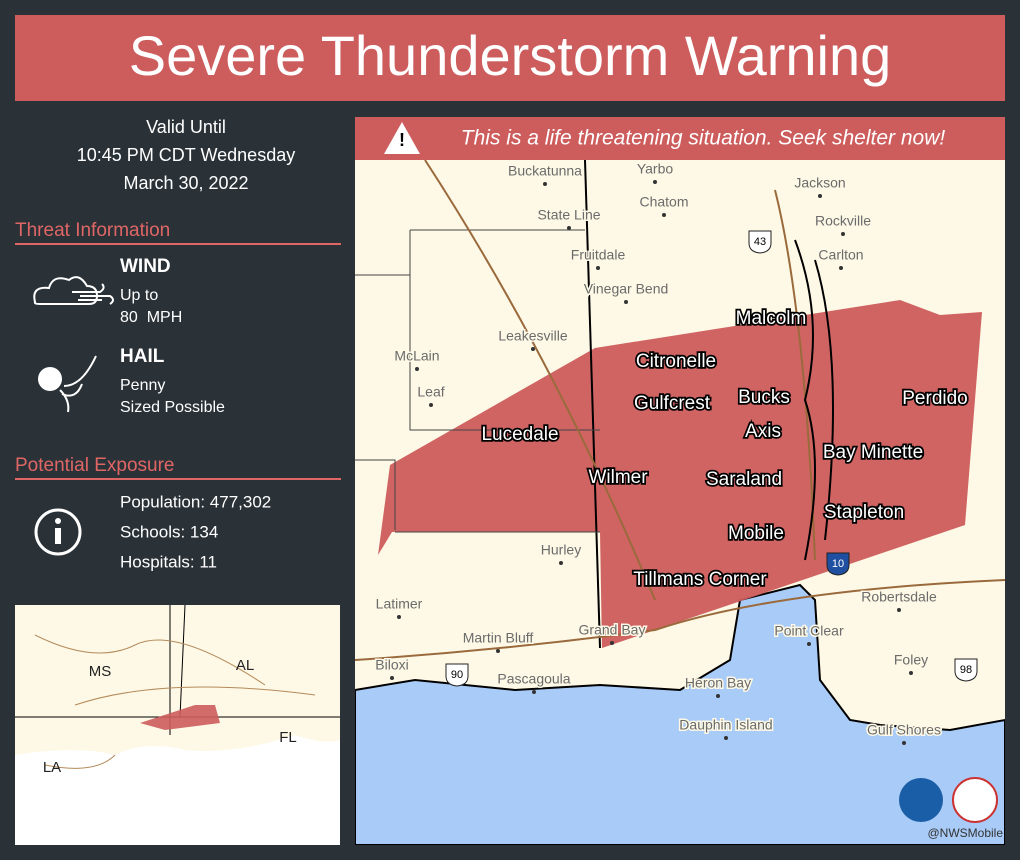  I want to click on place-label: State Line, so click(568, 215).